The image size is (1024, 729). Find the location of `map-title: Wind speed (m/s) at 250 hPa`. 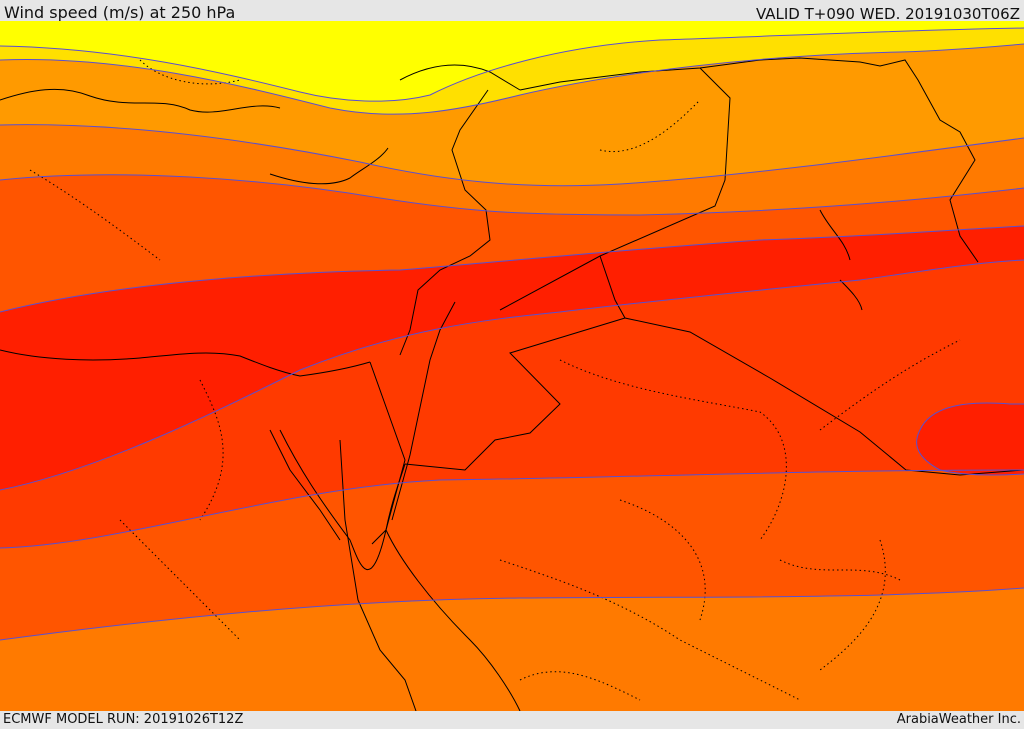

map-title: Wind speed (m/s) at 250 hPa is located at coordinates (120, 12).